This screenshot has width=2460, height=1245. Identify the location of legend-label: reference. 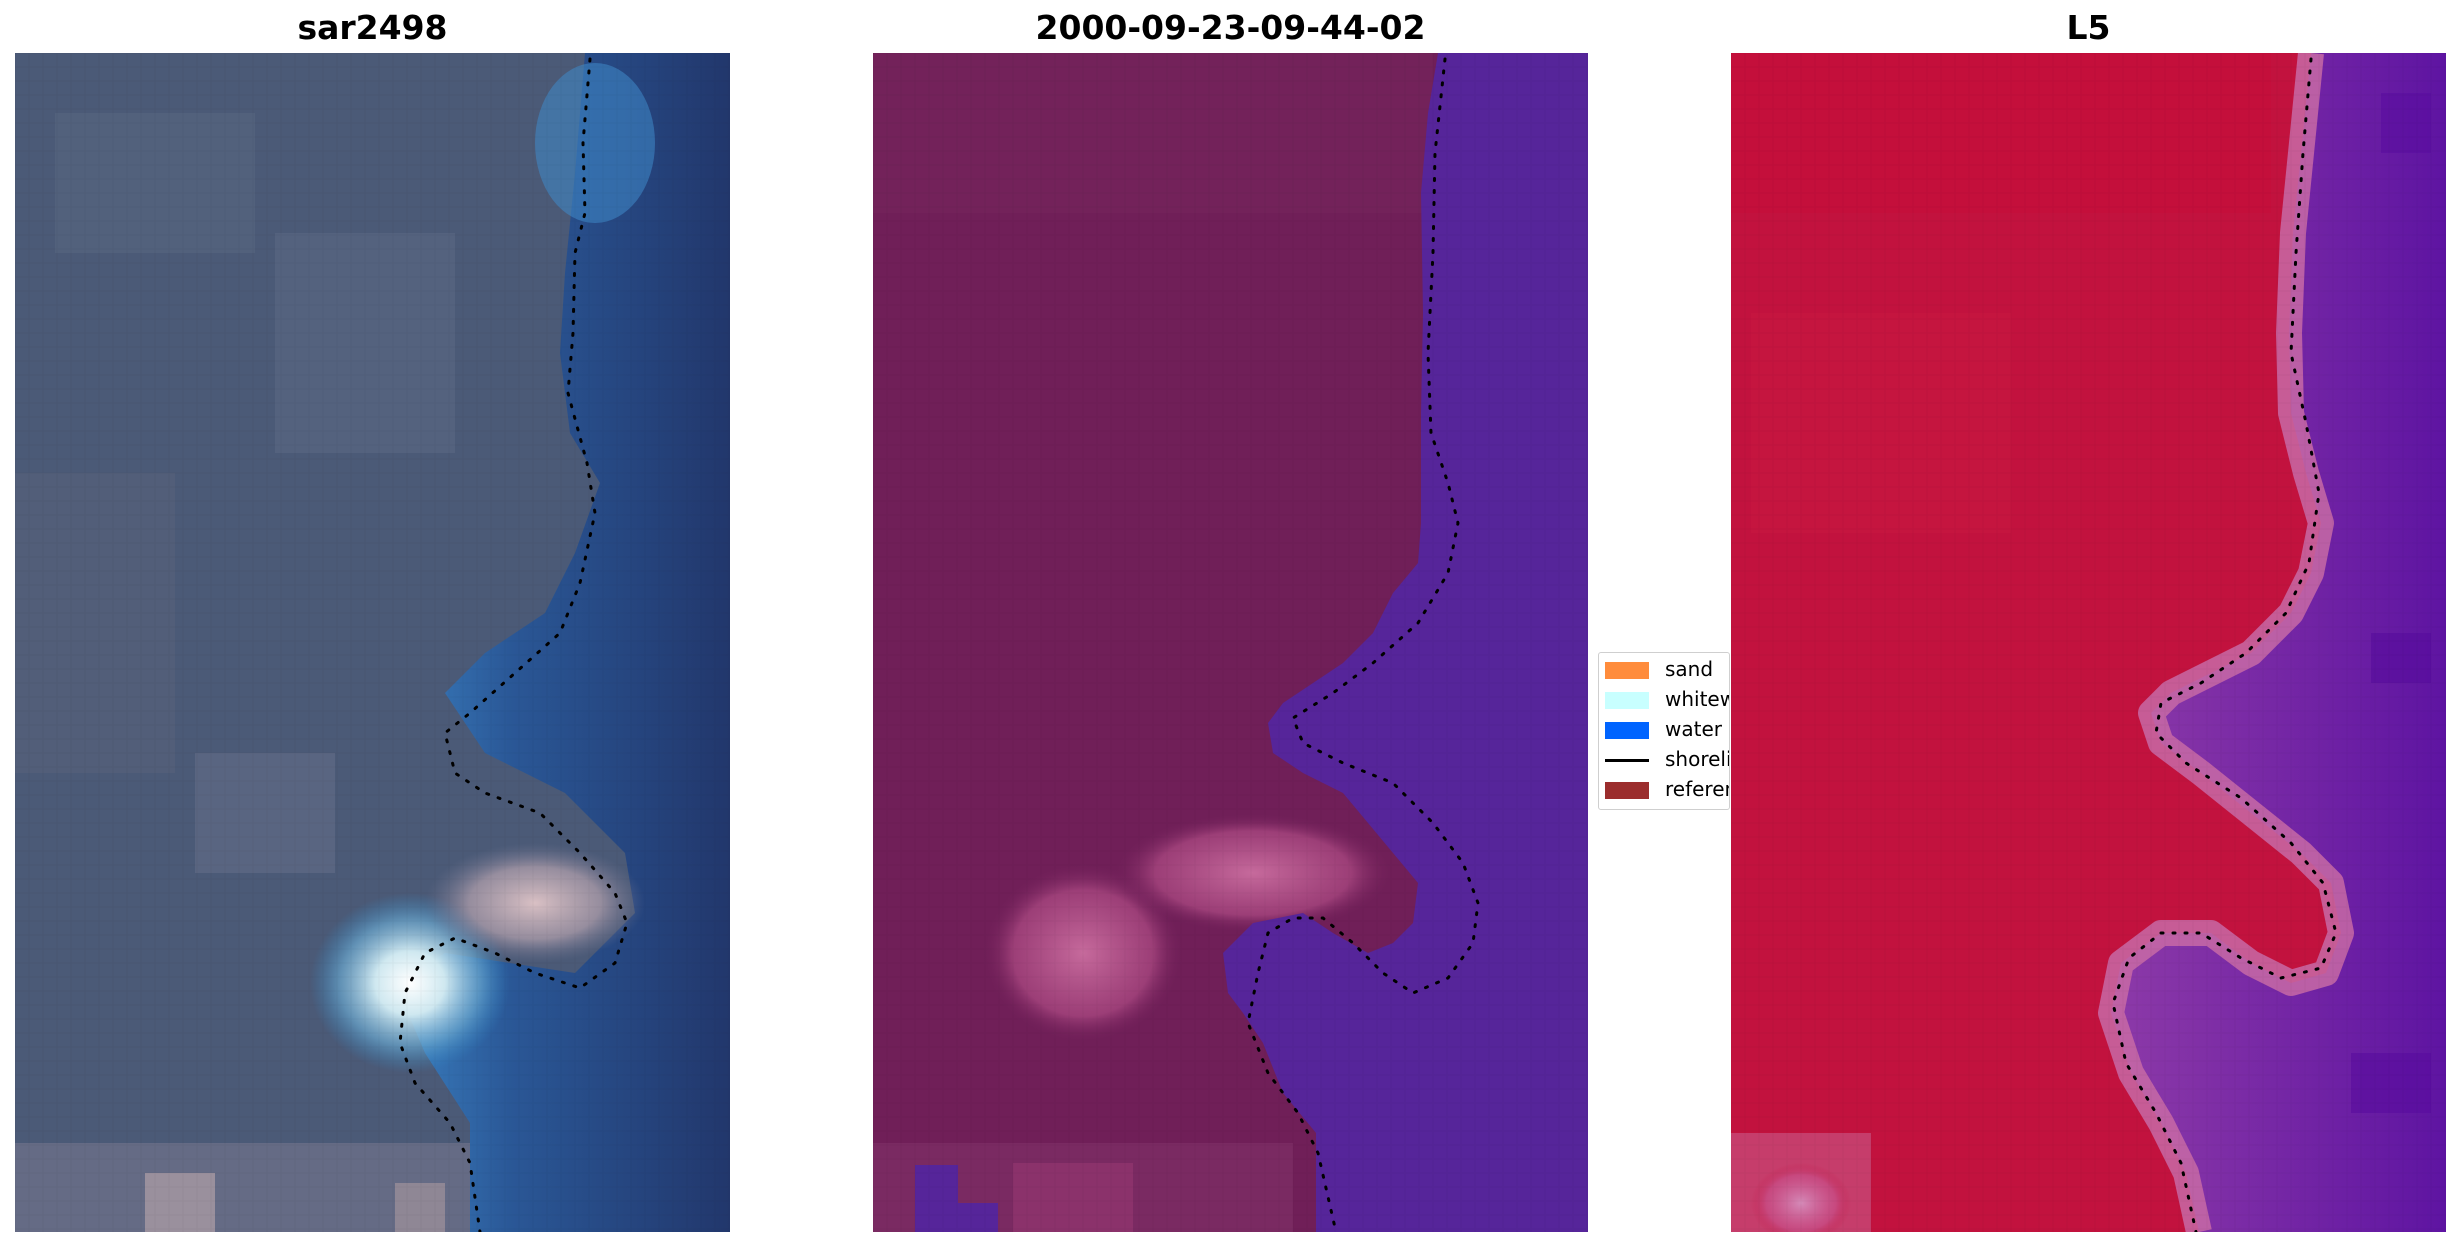
(1697, 789).